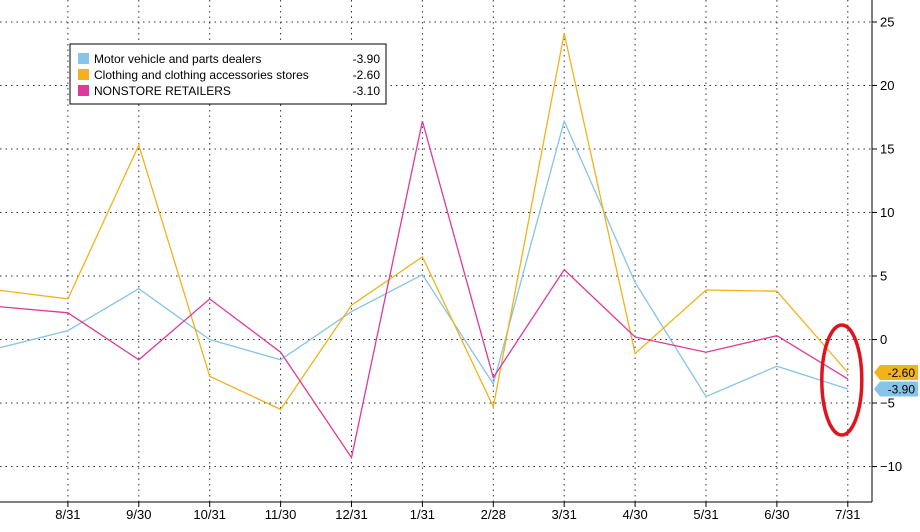 The height and width of the screenshot is (532, 920). I want to click on end-labels: -2.60 -3.90, so click(896, 381).